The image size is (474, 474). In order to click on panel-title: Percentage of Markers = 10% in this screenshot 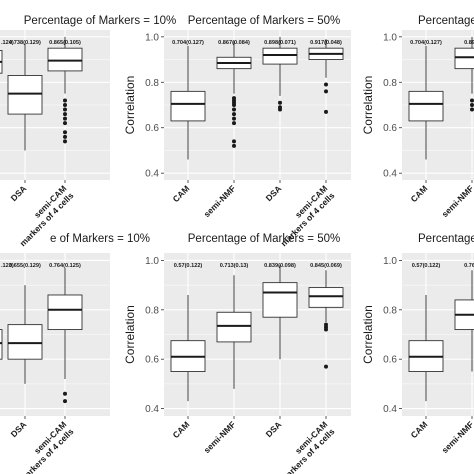, I will do `click(100, 21)`.